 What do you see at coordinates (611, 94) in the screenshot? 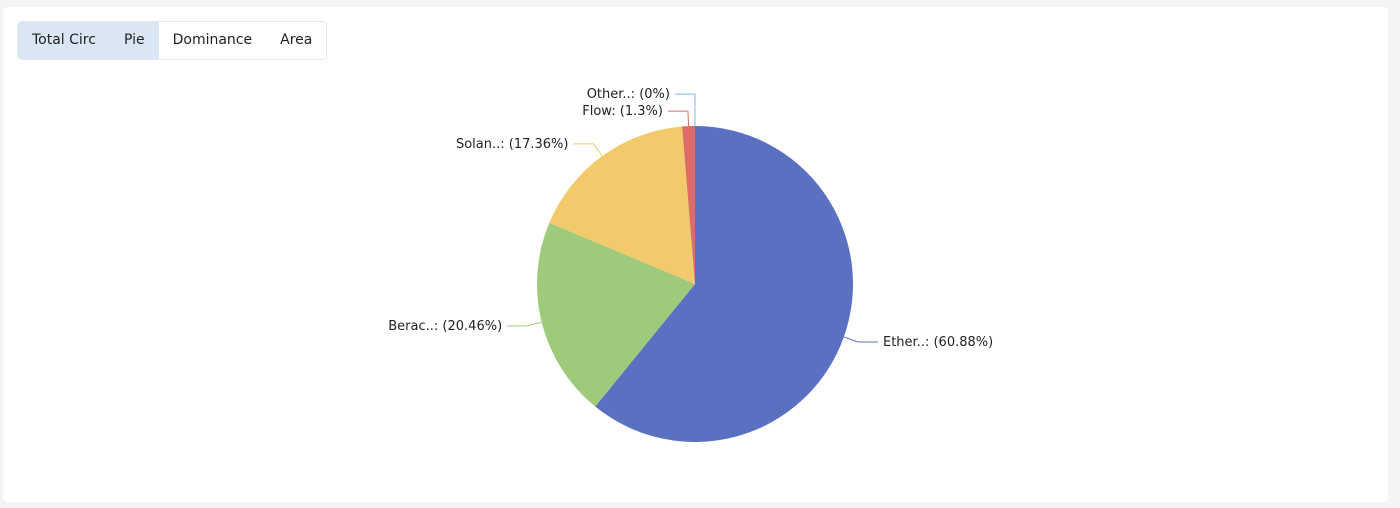
I see `slice-name: Other..:` at bounding box center [611, 94].